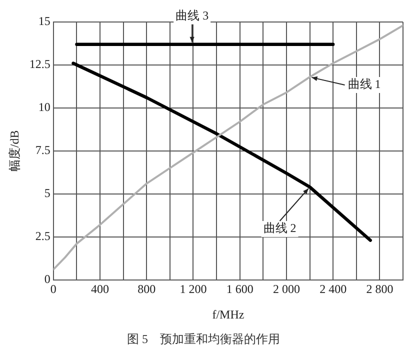 This screenshot has width=415, height=353. I want to click on series-label: 曲线 3, so click(192, 15).